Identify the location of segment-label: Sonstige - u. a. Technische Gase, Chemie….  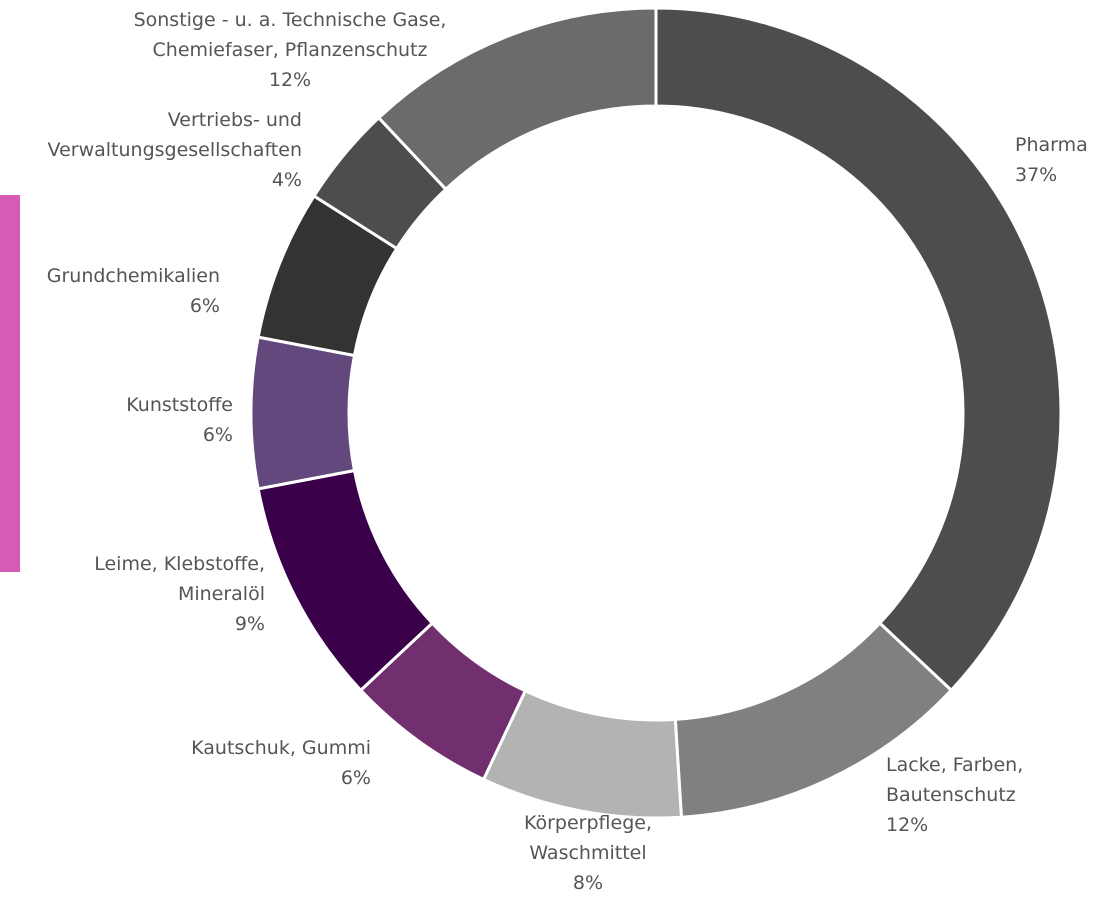
(290, 50).